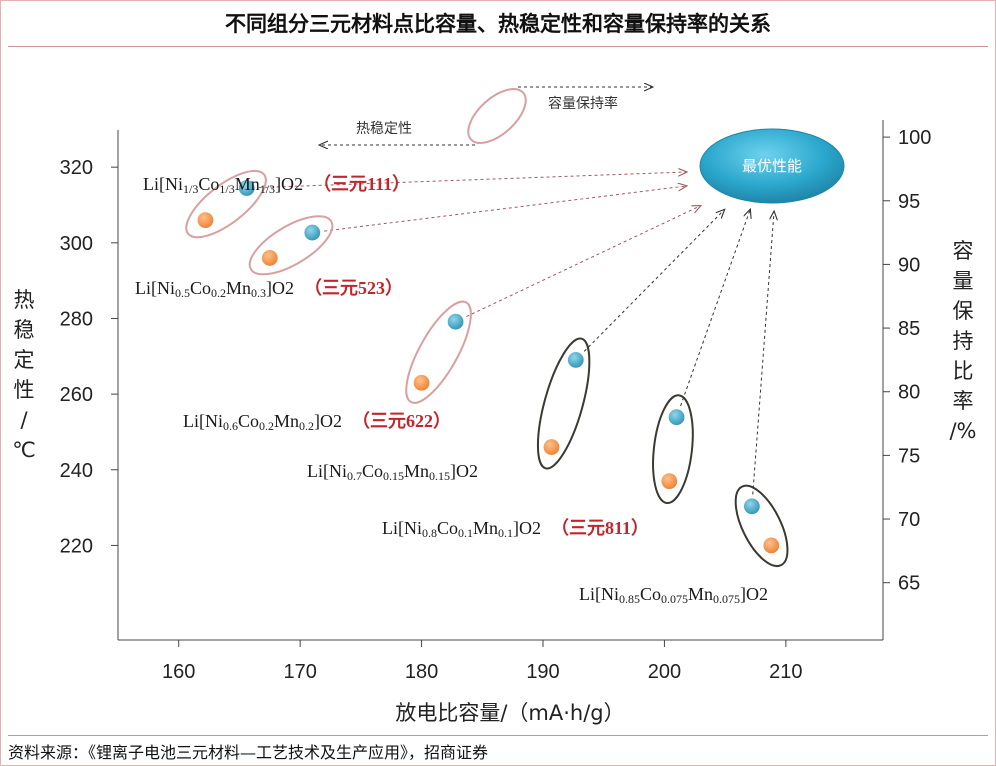 Image resolution: width=996 pixels, height=766 pixels. I want to click on x-tick-label: 180, so click(421, 672).